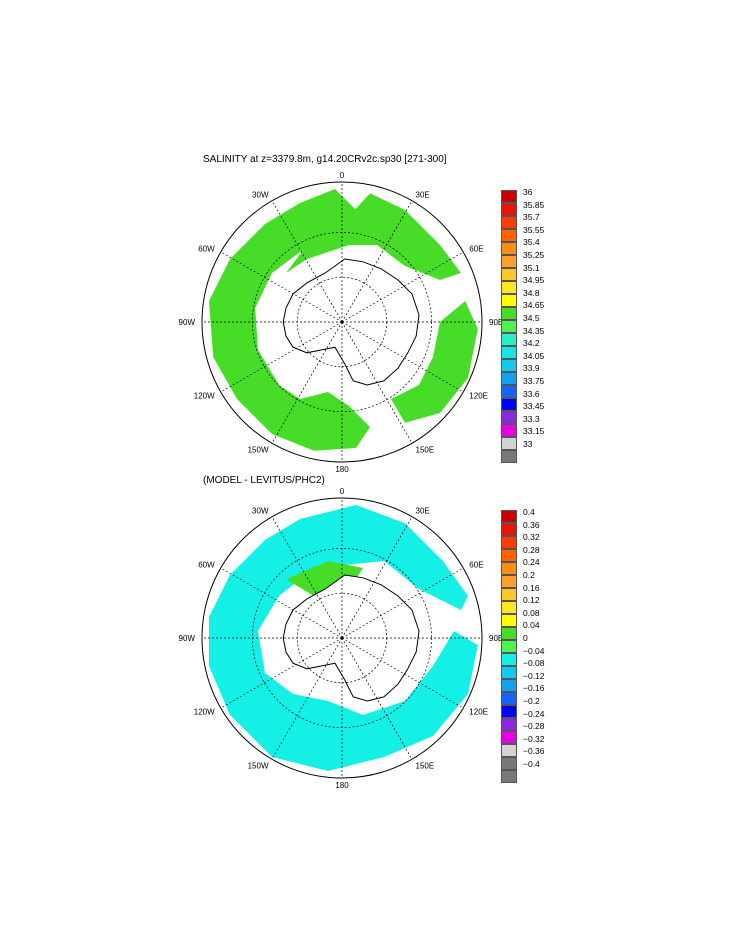 The height and width of the screenshot is (945, 733). Describe the element at coordinates (534, 305) in the screenshot. I see `legend-value: 34.65` at that location.